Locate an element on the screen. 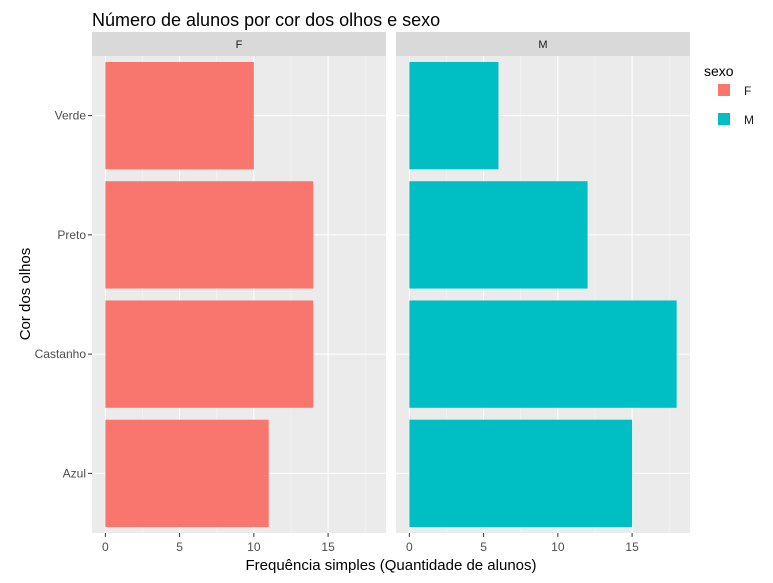 This screenshot has width=773, height=583. strip-label-m: M is located at coordinates (542, 45).